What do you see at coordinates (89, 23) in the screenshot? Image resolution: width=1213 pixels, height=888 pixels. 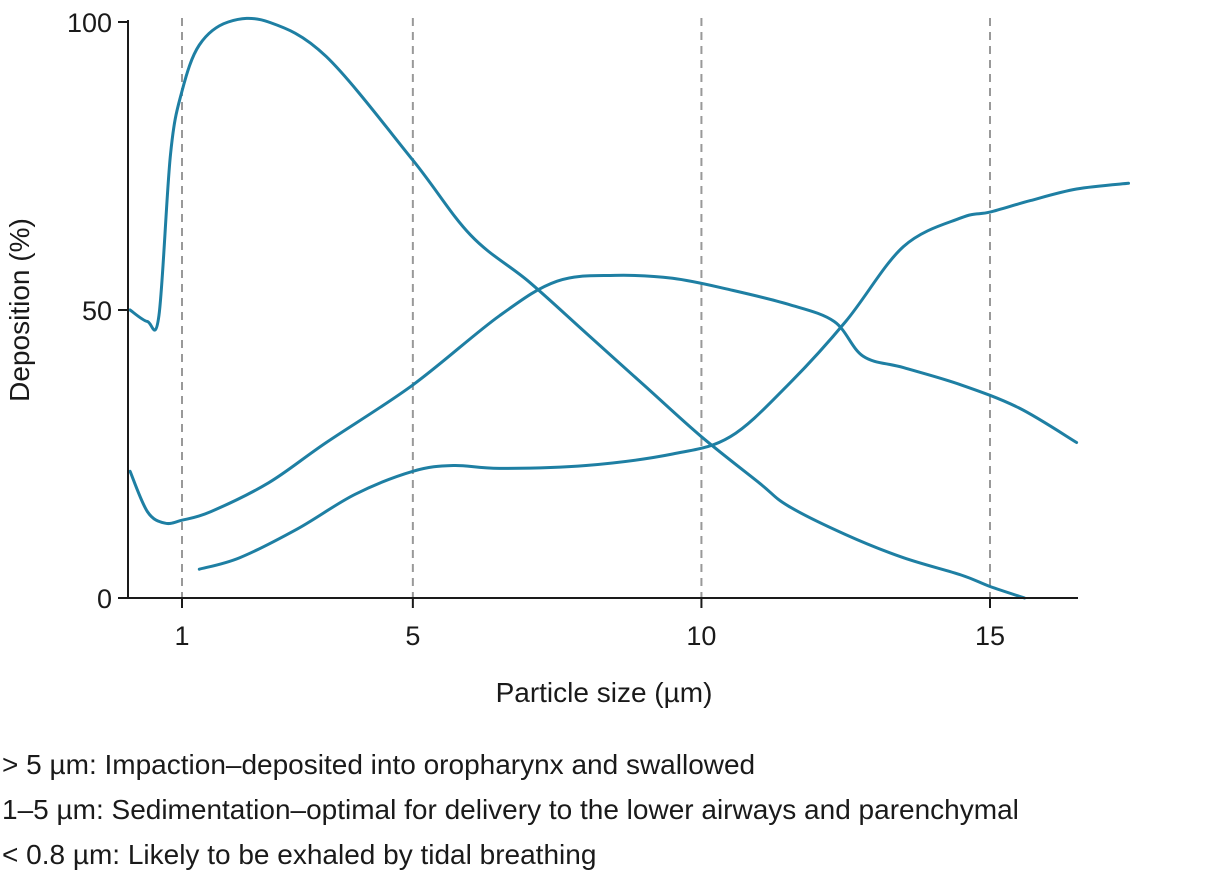 I see `y-tick-label-100: 100` at bounding box center [89, 23].